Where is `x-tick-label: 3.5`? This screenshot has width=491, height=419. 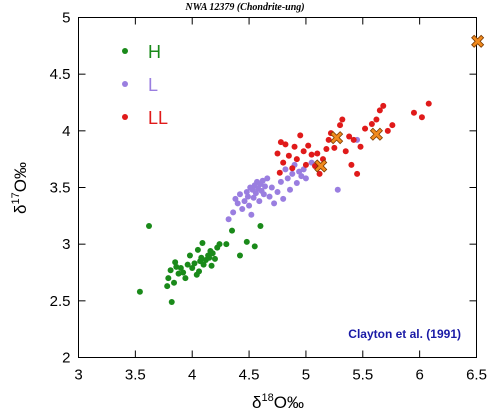
x-tick-label: 3.5 is located at coordinates (135, 375).